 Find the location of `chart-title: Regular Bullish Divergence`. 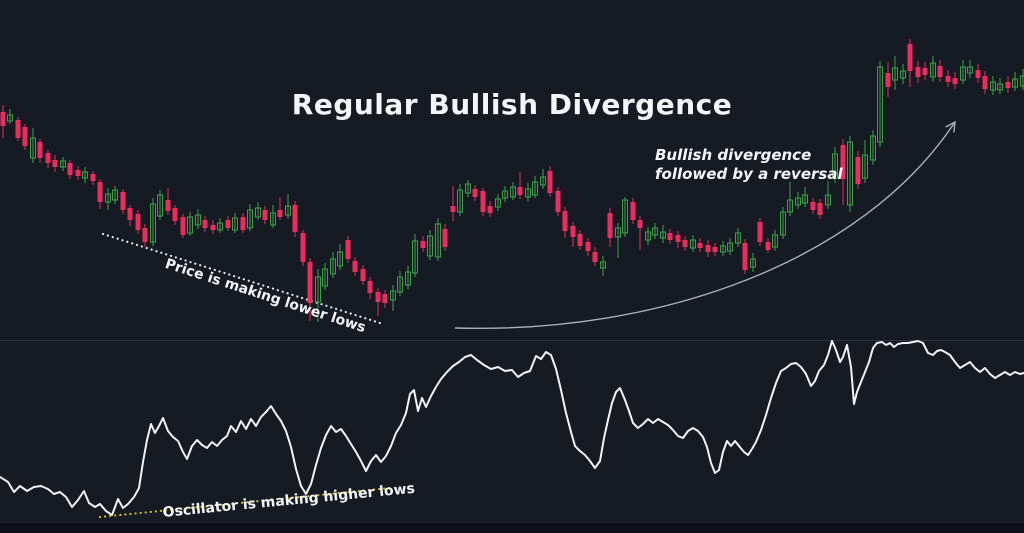

chart-title: Regular Bullish Divergence is located at coordinates (512, 104).